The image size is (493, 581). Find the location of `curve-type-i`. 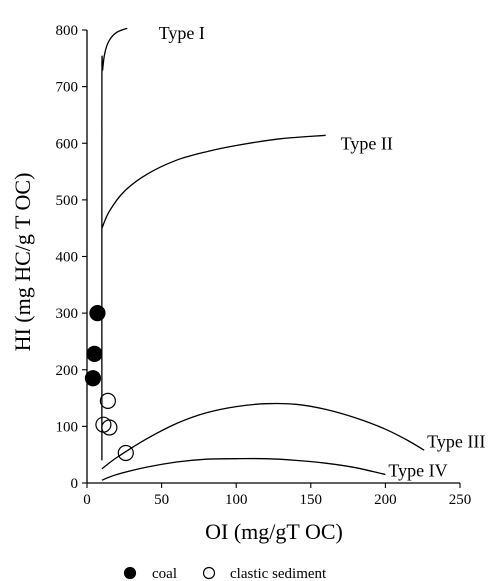

curve-type-i is located at coordinates (114, 244).